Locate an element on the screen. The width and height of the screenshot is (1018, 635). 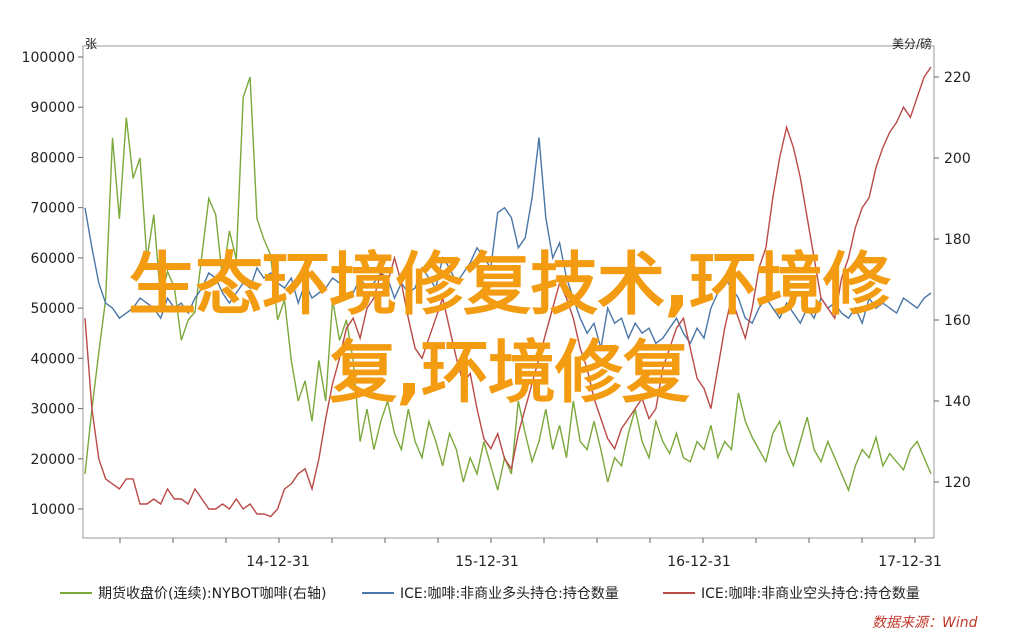
y-left-tick-label: 100000 is located at coordinates (48, 58).